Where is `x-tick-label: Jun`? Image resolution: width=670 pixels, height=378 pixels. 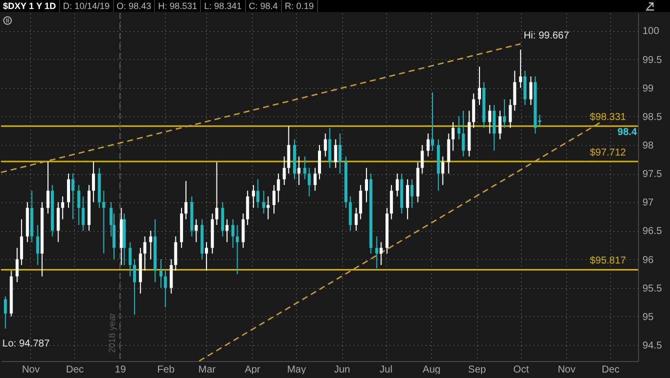
x-tick-label: Jun is located at coordinates (342, 370).